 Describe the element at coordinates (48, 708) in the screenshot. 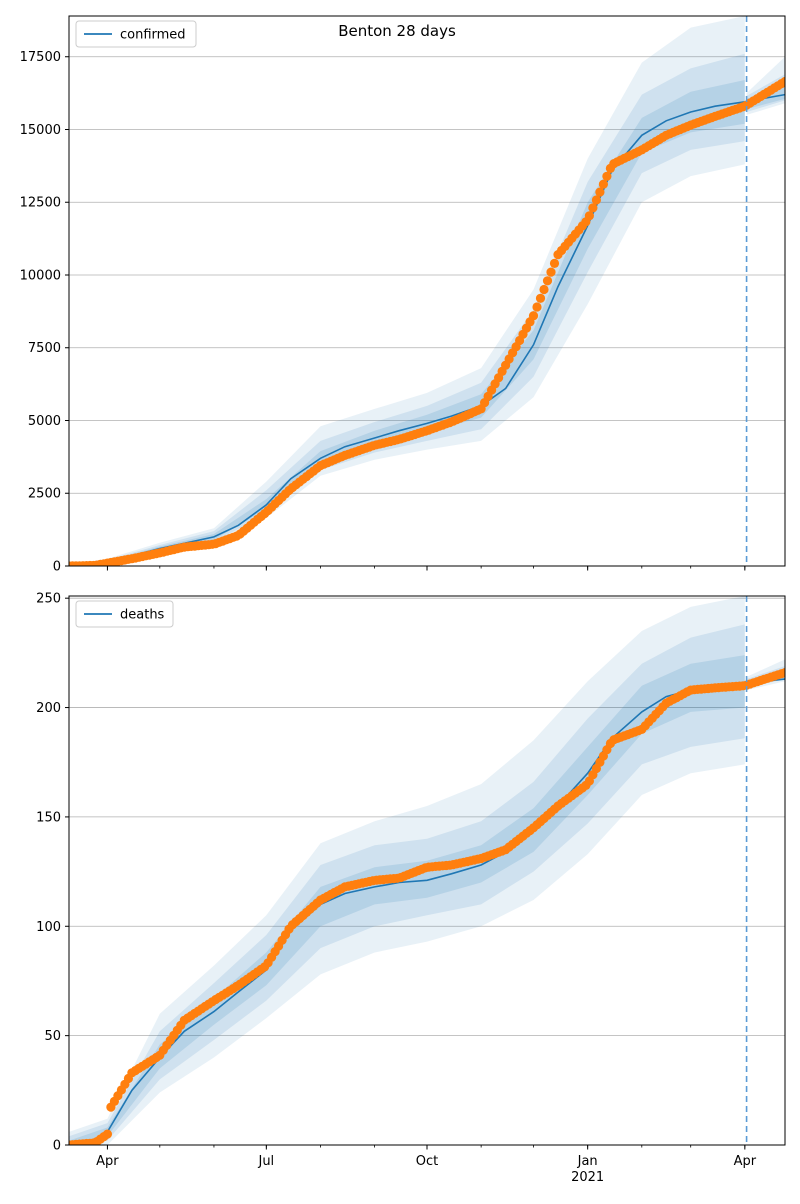

I see `y-tick-label: 200` at that location.